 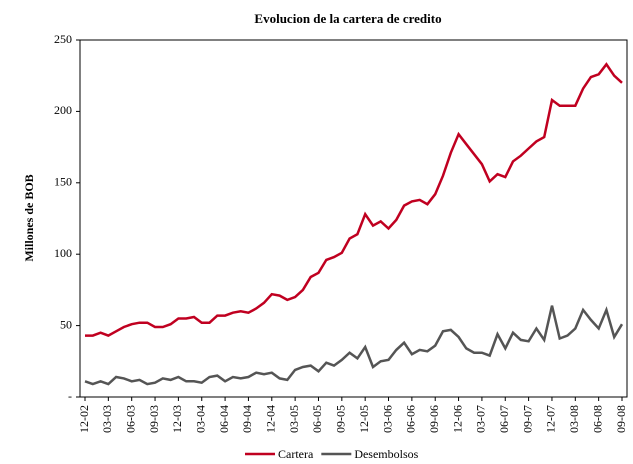 What do you see at coordinates (247, 419) in the screenshot?
I see `x-tick-label: 09-04` at bounding box center [247, 419].